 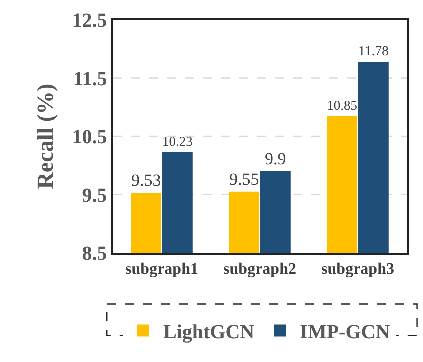 I want to click on text: 12.5, so click(x=90, y=21).